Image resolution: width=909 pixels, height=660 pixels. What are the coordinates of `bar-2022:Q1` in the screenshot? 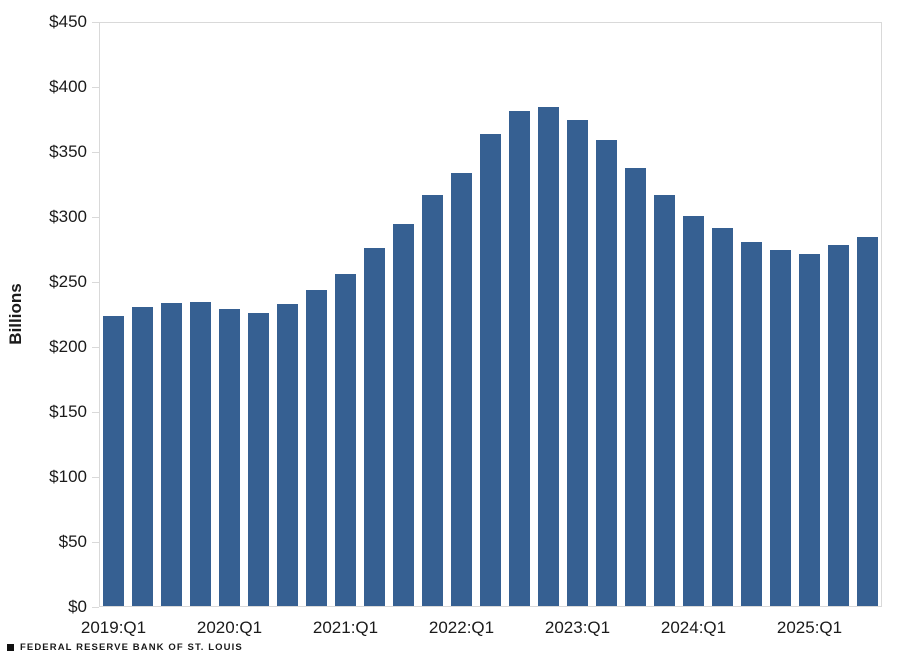 It's located at (461, 389).